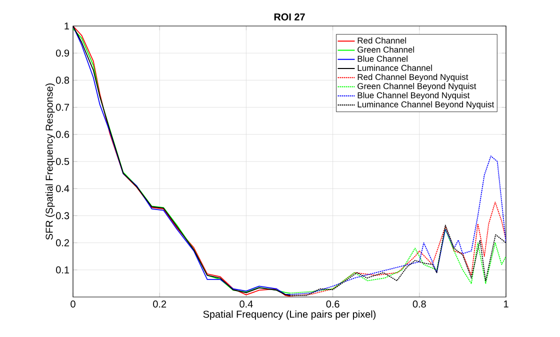 The image size is (560, 337). I want to click on y-tick-label: 0.4, so click(63, 188).